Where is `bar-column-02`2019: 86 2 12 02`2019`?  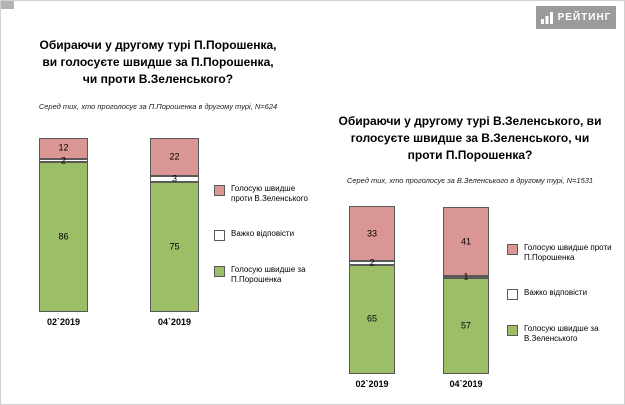 bar-column-02`2019: 86 2 12 02`2019 is located at coordinates (63, 232).